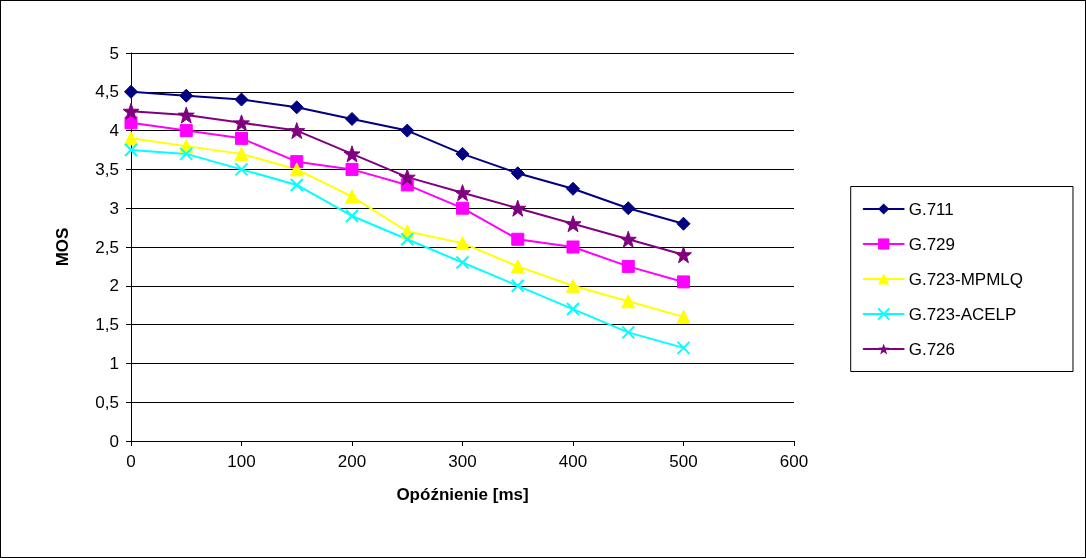 The image size is (1086, 558). What do you see at coordinates (931, 349) in the screenshot?
I see `legend-label: G.726` at bounding box center [931, 349].